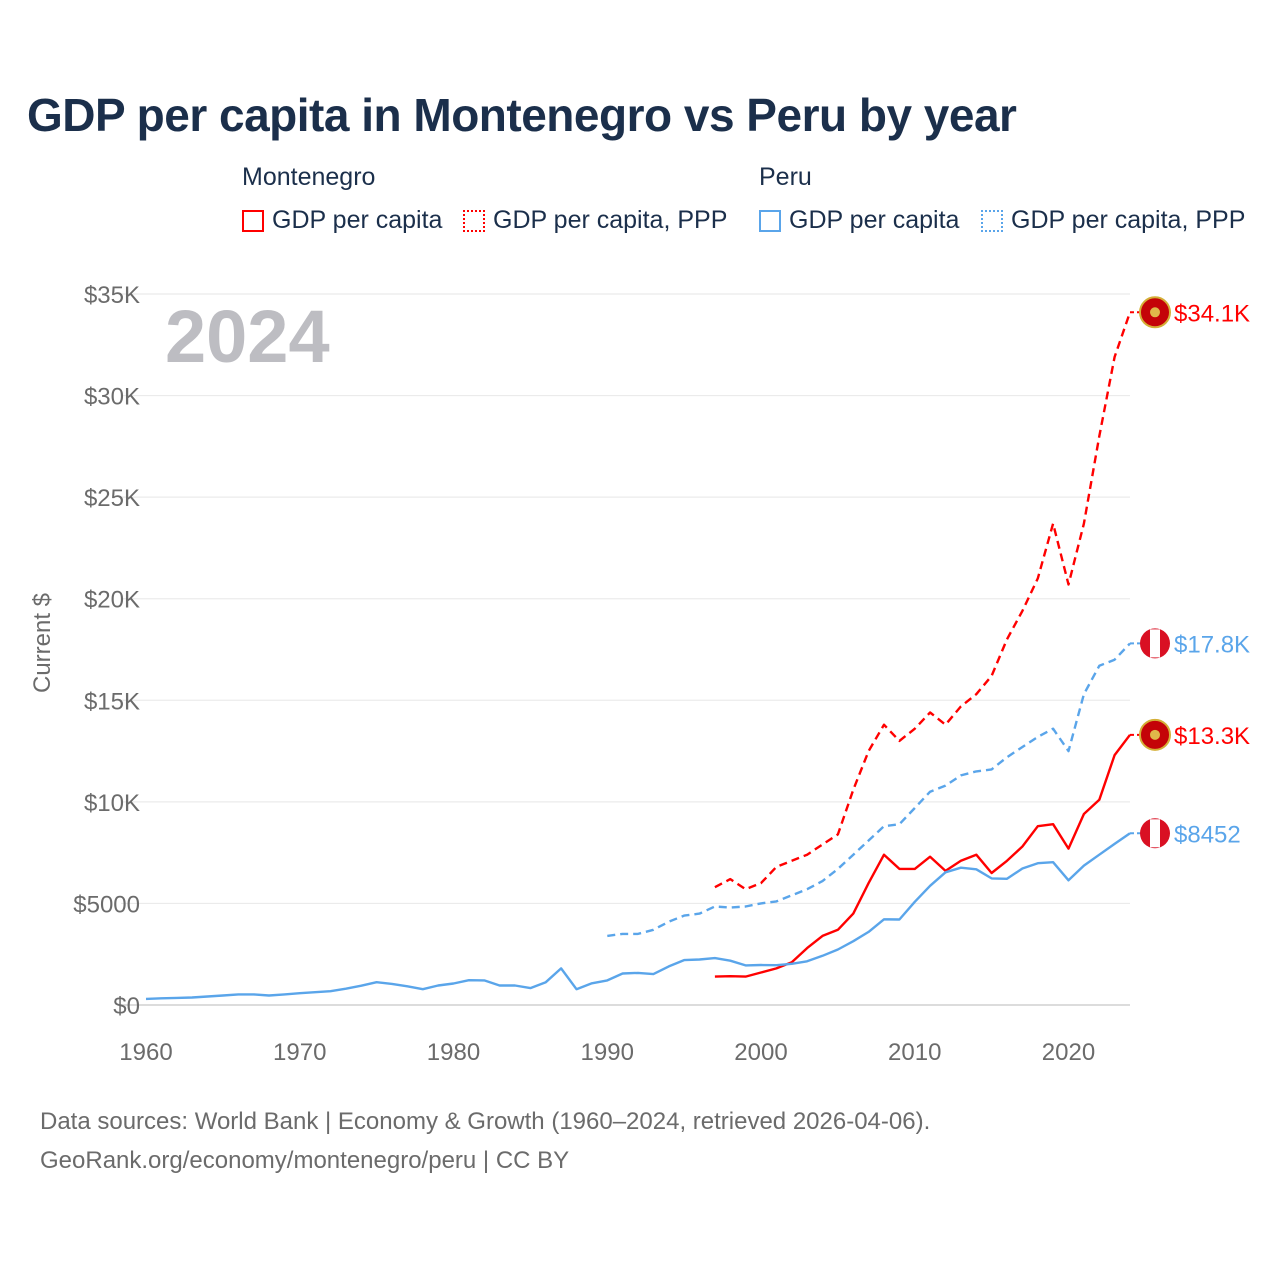  I want to click on y-axis-label: Current $, so click(42, 643).